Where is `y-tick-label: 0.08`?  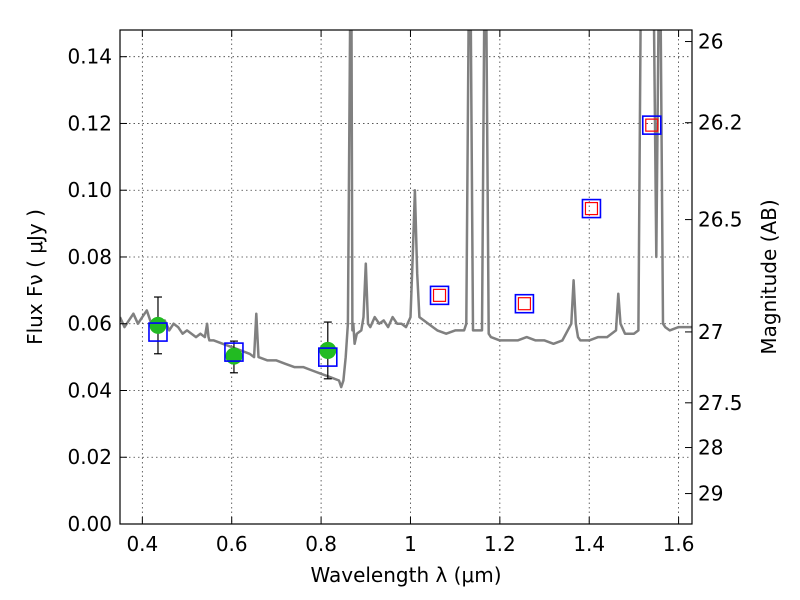
y-tick-label: 0.08 is located at coordinates (89, 257).